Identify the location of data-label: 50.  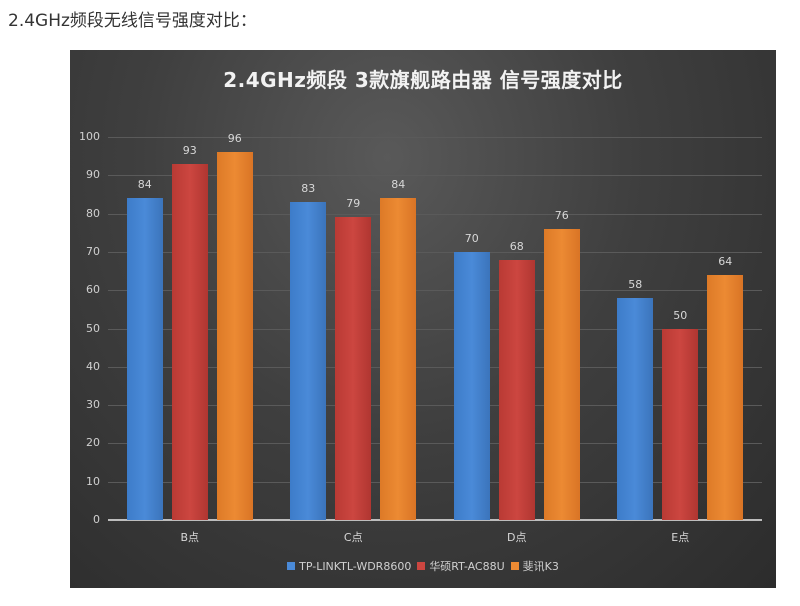
(680, 315).